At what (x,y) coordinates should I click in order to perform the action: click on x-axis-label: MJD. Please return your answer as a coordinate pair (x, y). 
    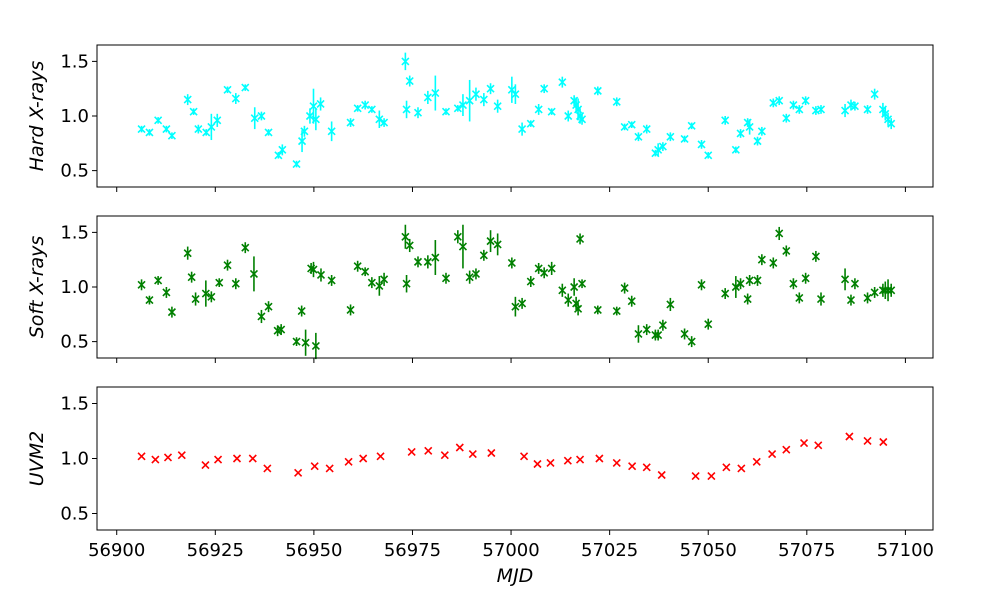
    Looking at the image, I should click on (515, 576).